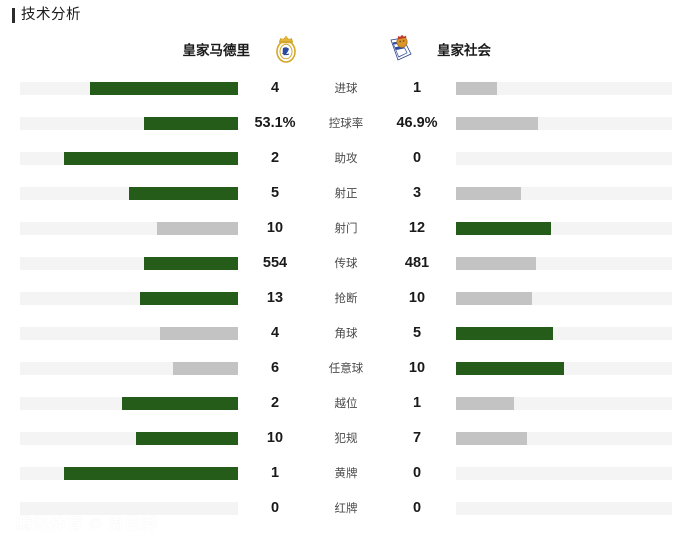  Describe the element at coordinates (464, 50) in the screenshot. I see `away-team-name: 皇家社会` at that location.